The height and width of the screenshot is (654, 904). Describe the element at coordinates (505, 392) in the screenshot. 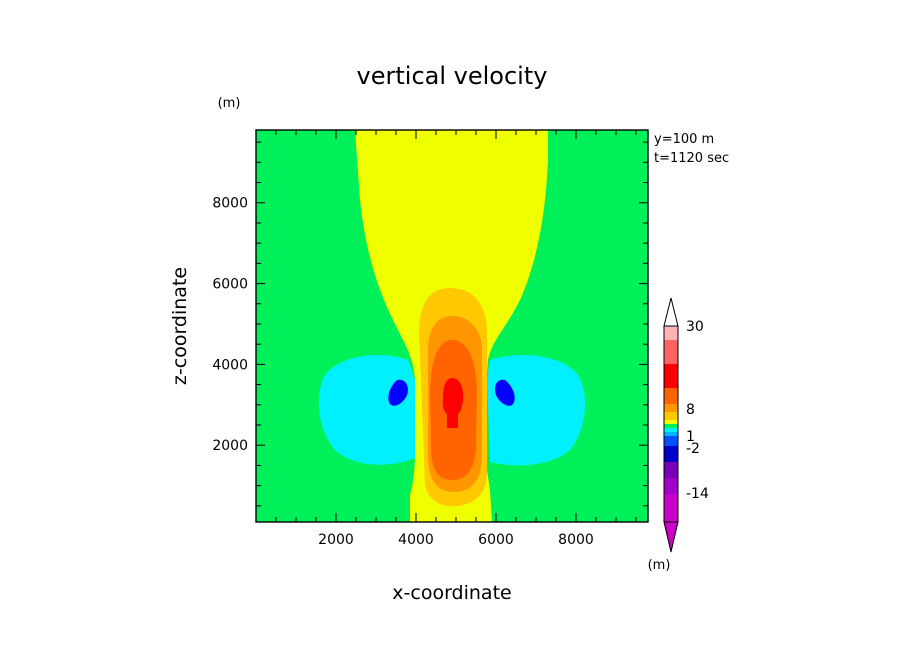

I see `region-blue-right` at that location.